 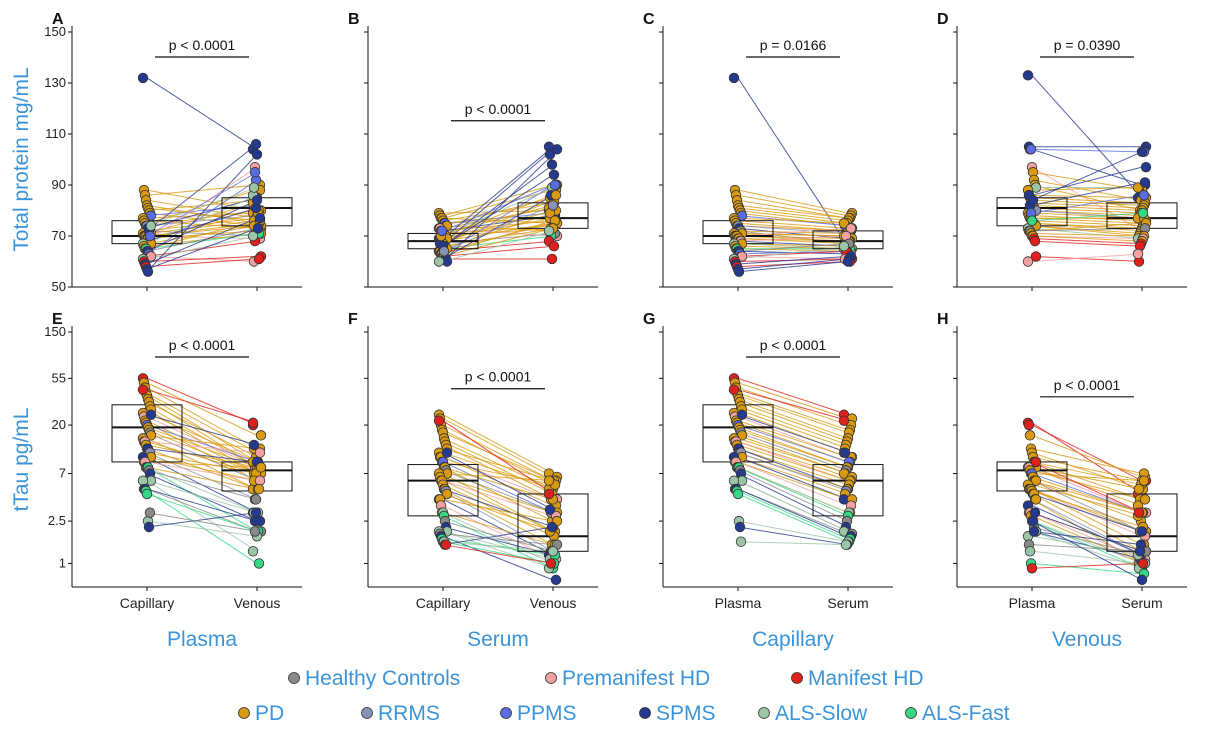 I want to click on x-group-label: Plasma, so click(x=202, y=639).